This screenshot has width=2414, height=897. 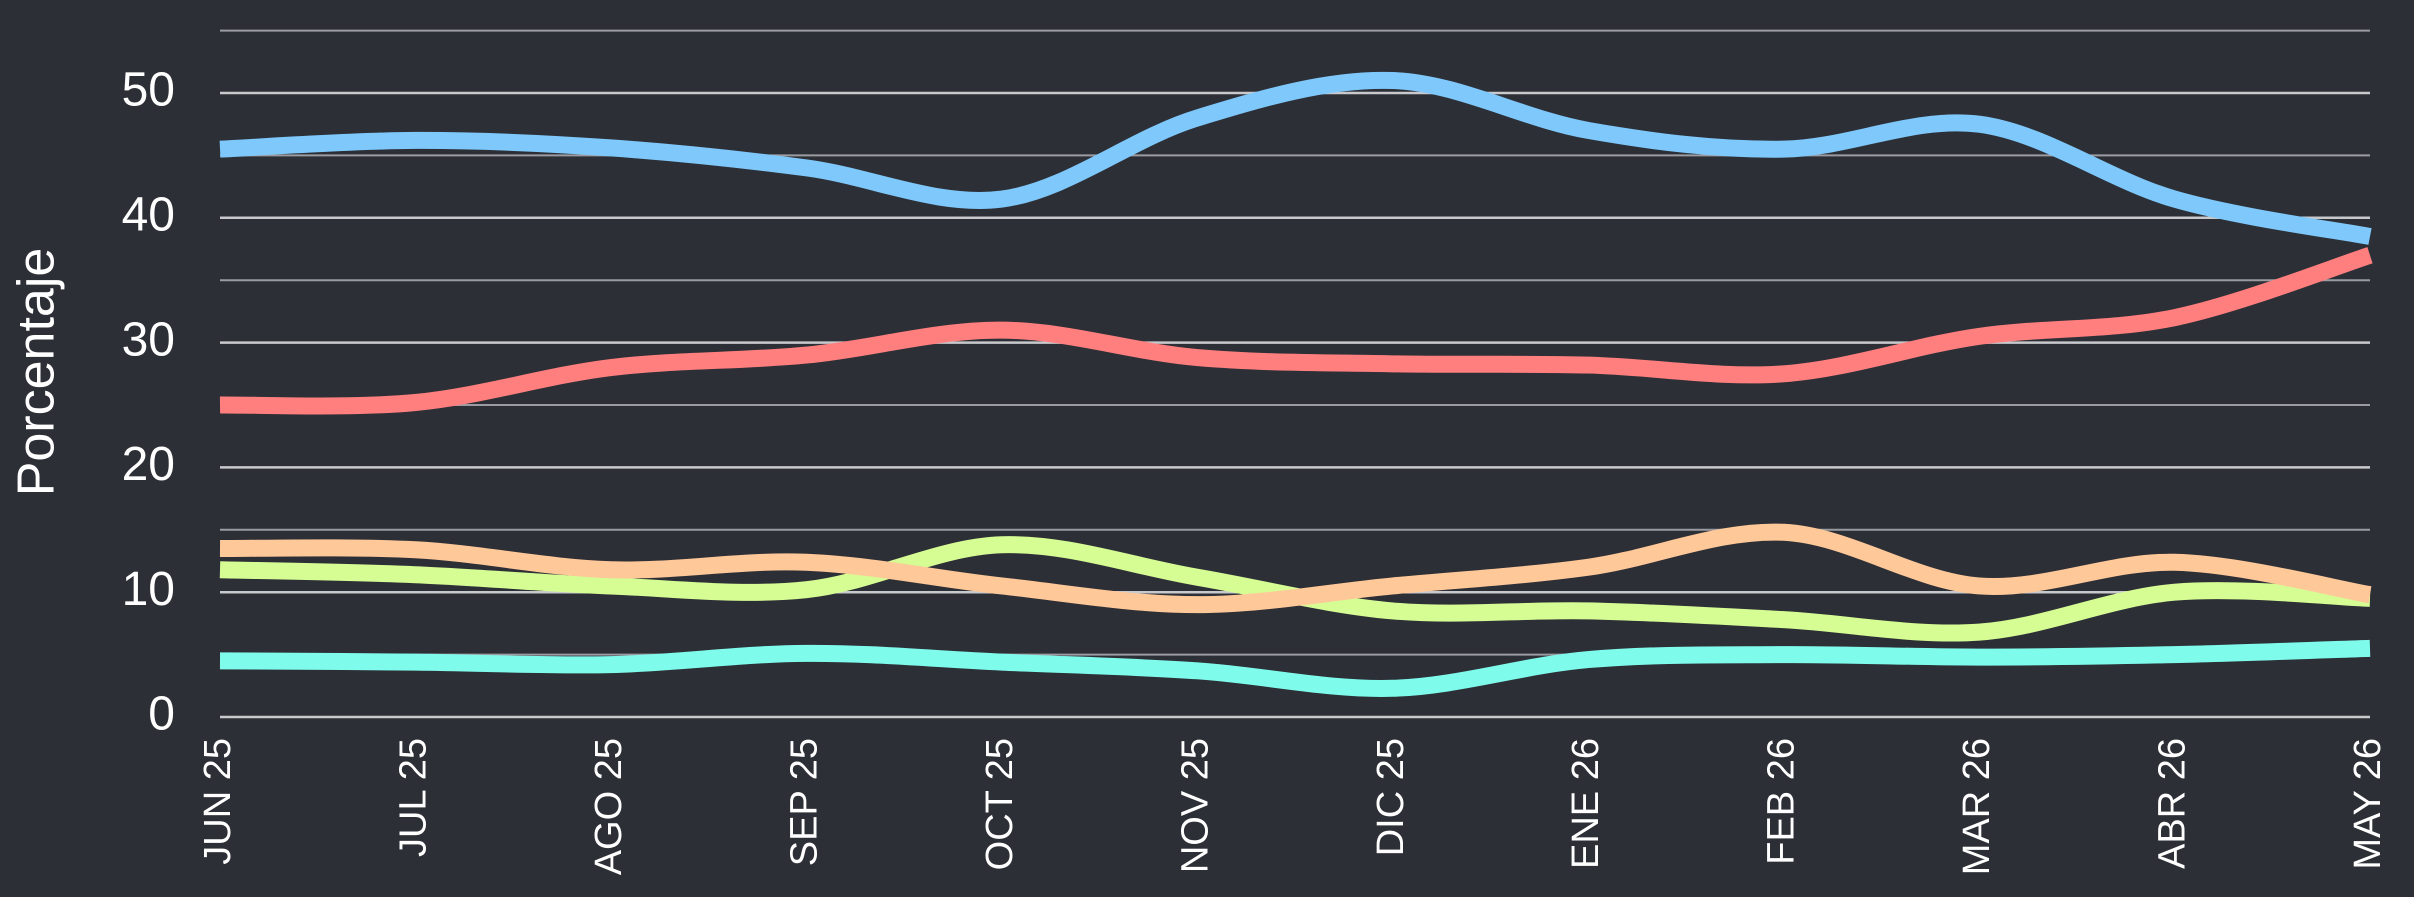 I want to click on x-tick-label: NOV 25, so click(x=1195, y=805).